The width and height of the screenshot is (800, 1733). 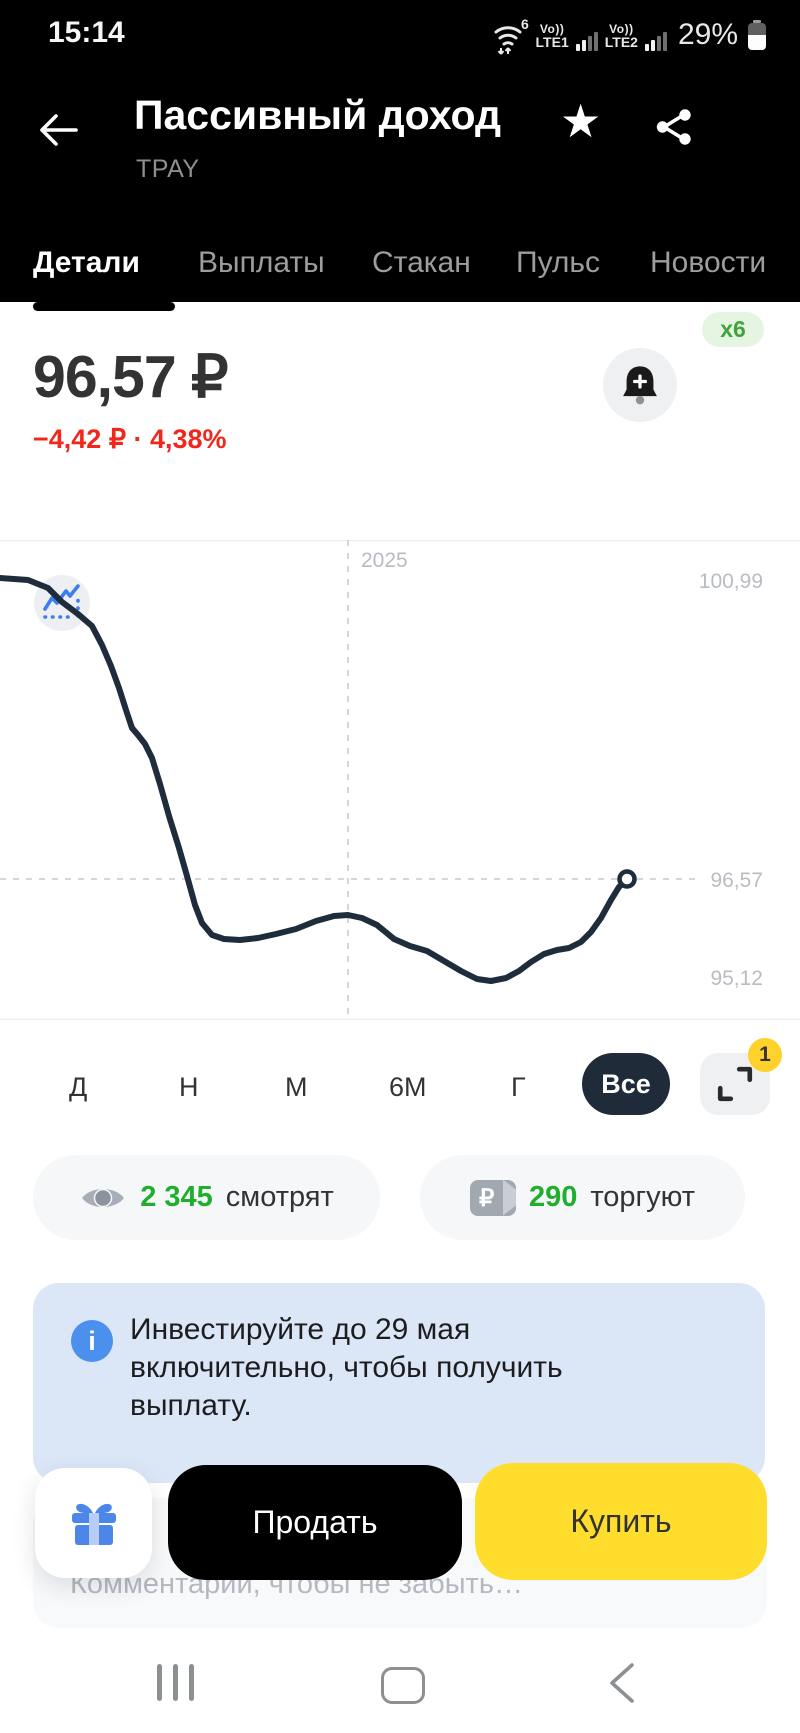 What do you see at coordinates (168, 169) in the screenshot?
I see `ticker-label: TPAY` at bounding box center [168, 169].